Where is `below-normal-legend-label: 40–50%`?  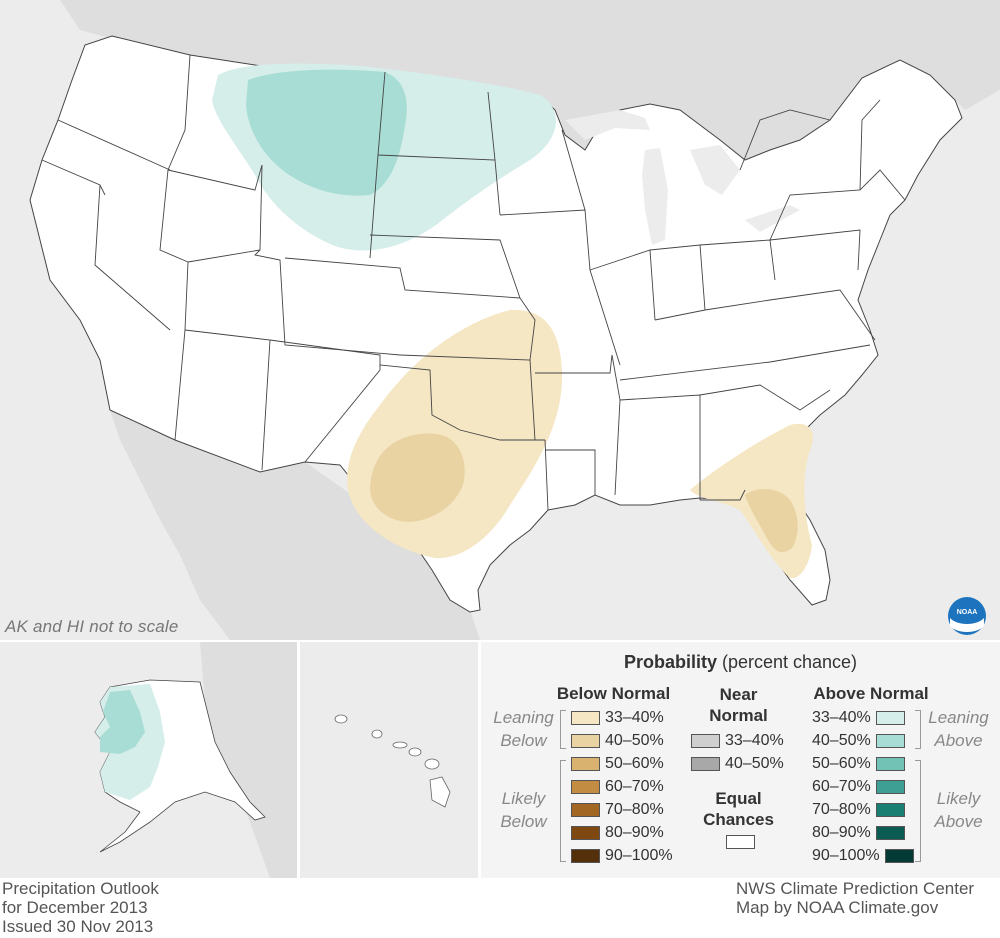
below-normal-legend-label: 40–50% is located at coordinates (634, 740).